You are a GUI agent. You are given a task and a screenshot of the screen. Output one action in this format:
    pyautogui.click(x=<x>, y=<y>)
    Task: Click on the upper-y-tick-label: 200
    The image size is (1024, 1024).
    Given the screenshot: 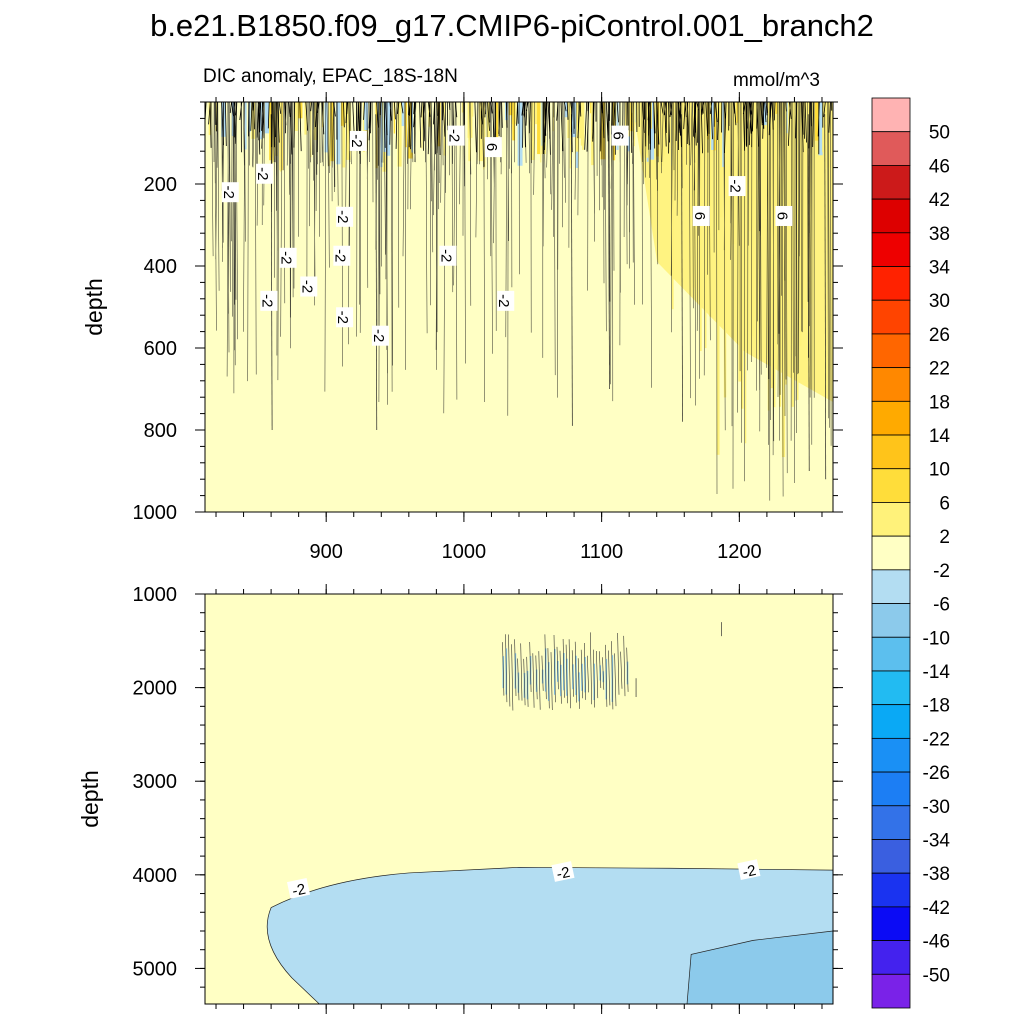 What is the action you would take?
    pyautogui.click(x=160, y=185)
    